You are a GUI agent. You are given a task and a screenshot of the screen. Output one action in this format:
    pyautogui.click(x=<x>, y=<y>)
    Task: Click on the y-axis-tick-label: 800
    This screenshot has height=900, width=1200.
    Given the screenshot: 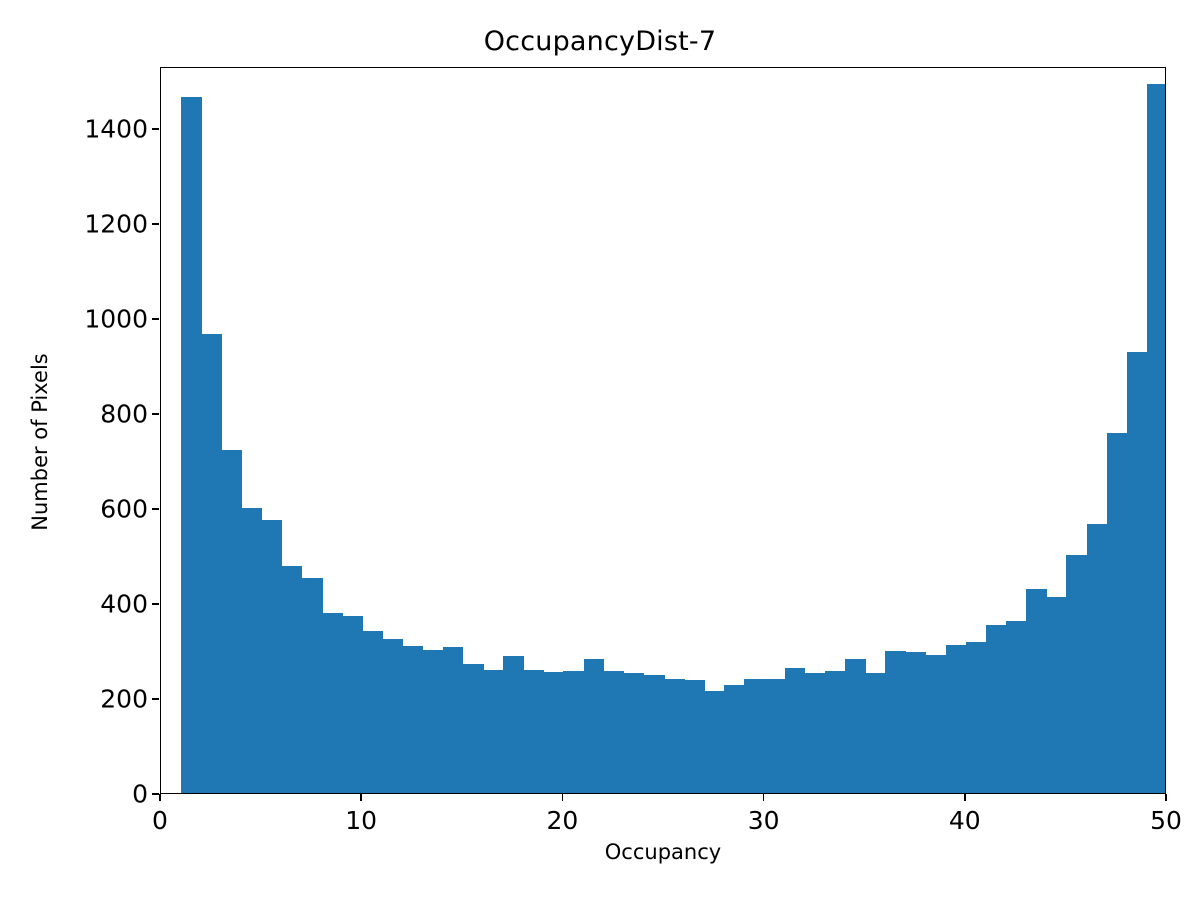 What is the action you would take?
    pyautogui.click(x=124, y=414)
    